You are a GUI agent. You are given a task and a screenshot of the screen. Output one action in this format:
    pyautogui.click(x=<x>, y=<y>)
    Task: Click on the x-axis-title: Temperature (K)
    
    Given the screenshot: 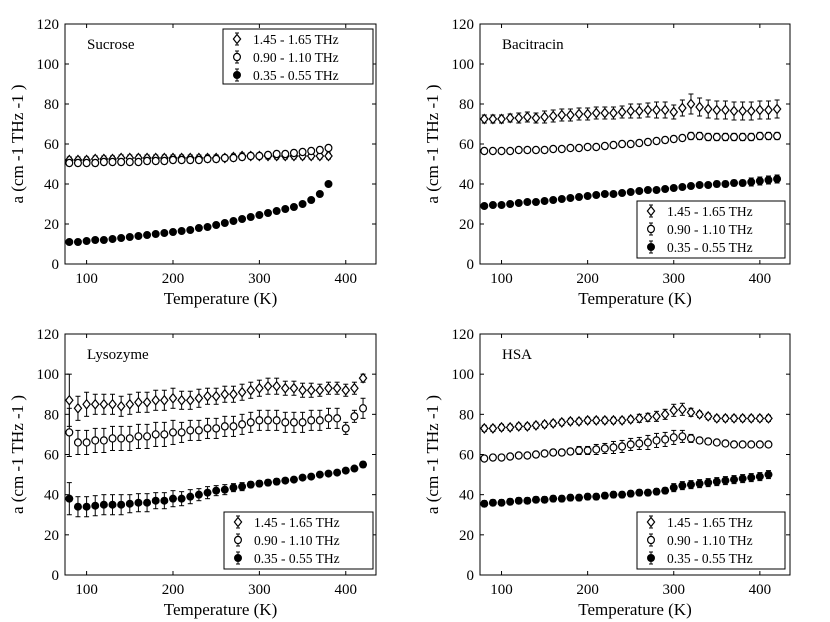 What is the action you would take?
    pyautogui.click(x=635, y=609)
    